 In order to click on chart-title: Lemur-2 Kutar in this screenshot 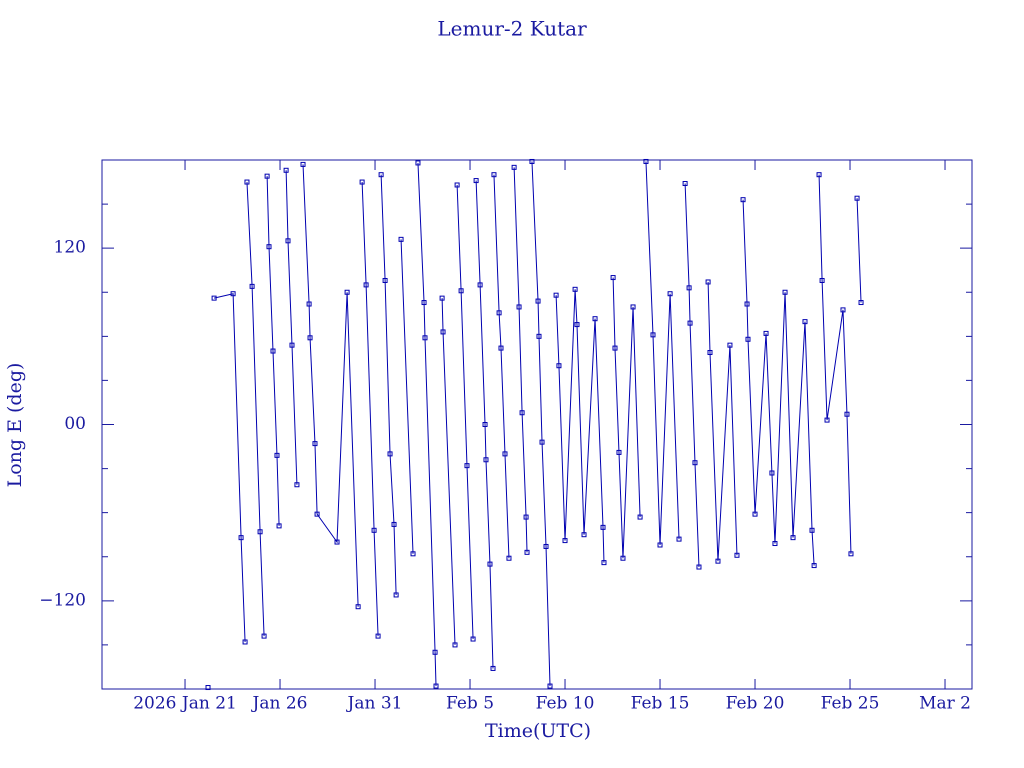, I will do `click(512, 29)`.